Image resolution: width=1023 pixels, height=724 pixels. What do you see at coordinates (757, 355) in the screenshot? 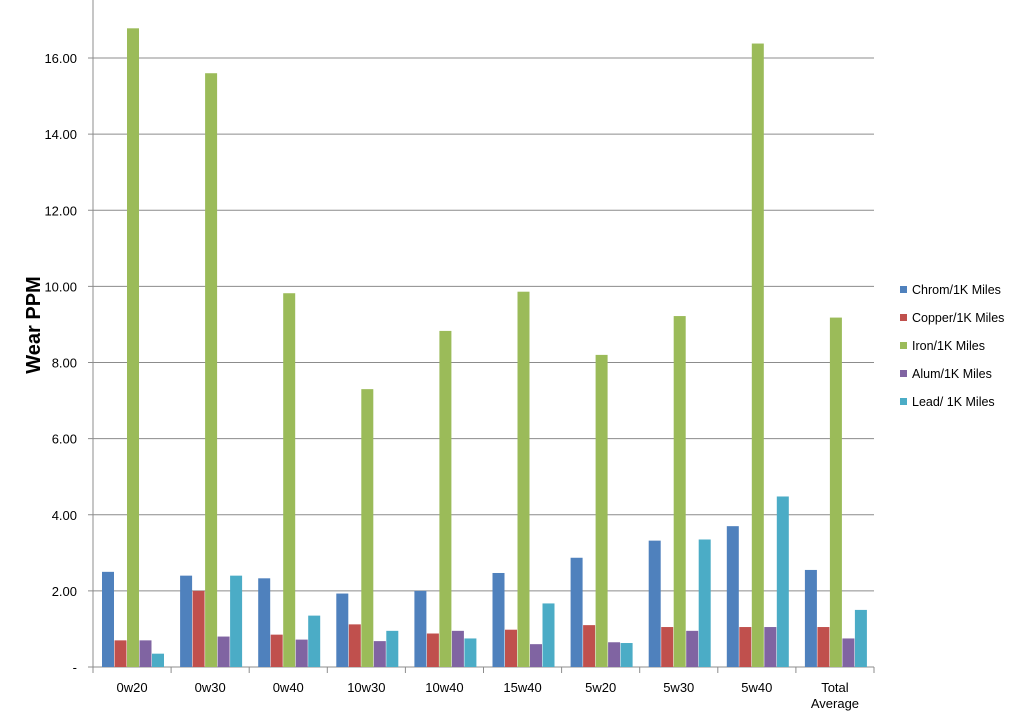
I see `bar-5w40-iron-1k-miles` at bounding box center [757, 355].